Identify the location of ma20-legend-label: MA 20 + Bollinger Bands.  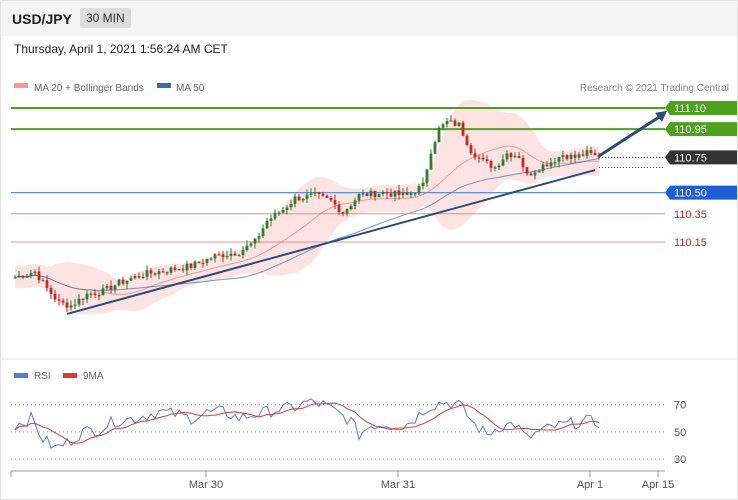
(89, 88).